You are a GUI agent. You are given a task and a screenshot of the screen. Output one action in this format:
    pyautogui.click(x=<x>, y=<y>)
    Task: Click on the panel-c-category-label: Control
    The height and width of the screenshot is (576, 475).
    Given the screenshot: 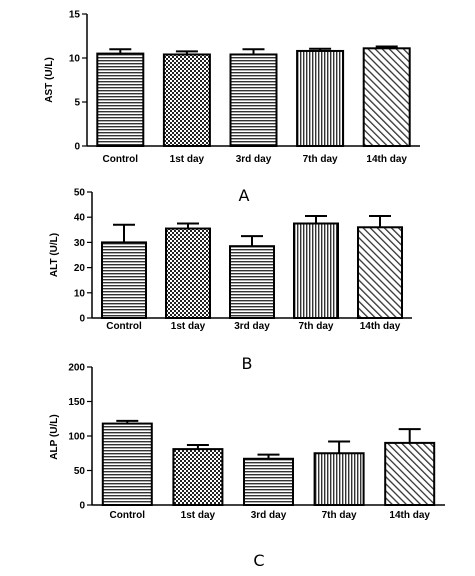 What is the action you would take?
    pyautogui.click(x=128, y=515)
    